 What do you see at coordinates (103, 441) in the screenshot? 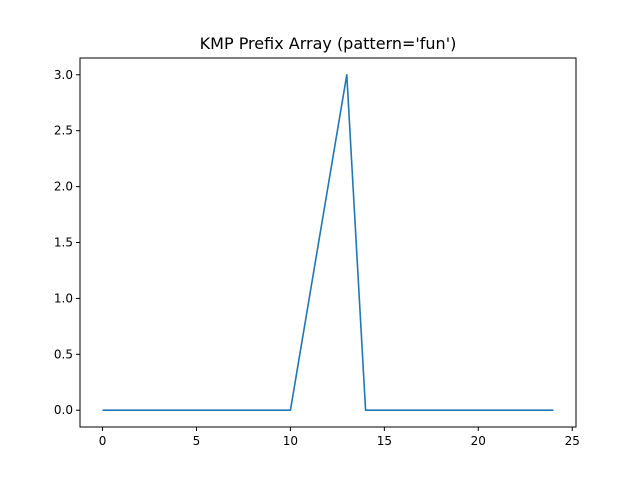
I see `x-tick-label: 0` at bounding box center [103, 441].